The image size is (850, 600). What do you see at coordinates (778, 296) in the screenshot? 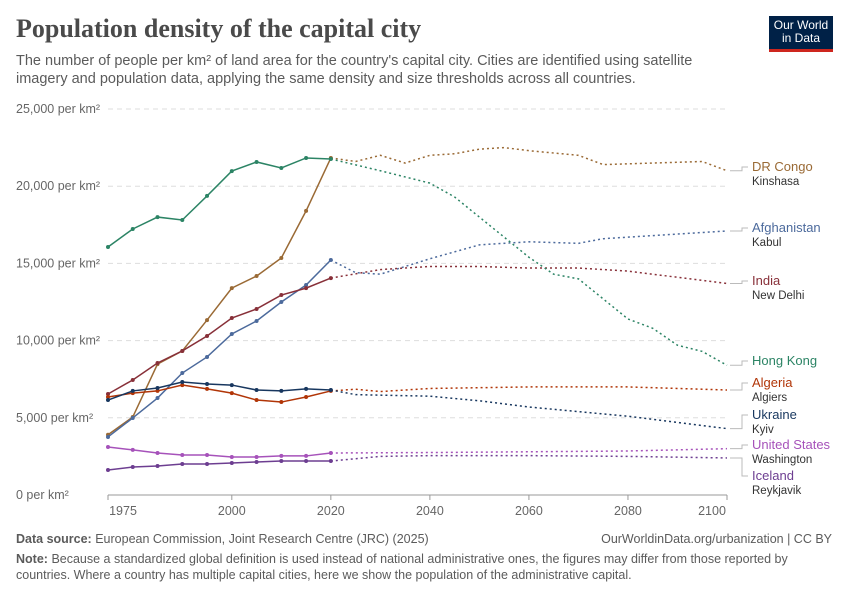
I see `city-label: New Delhi` at bounding box center [778, 296].